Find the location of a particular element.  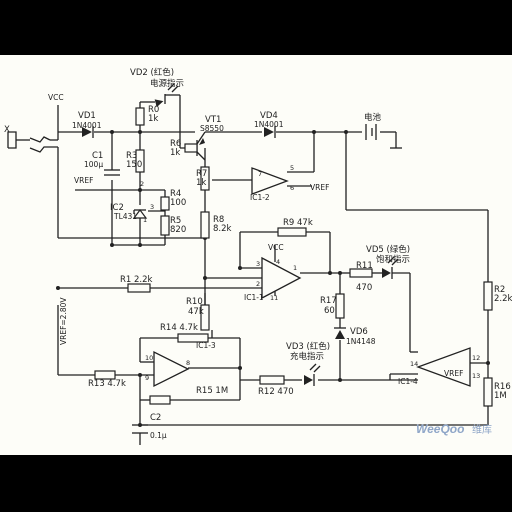

r16-value: 1M is located at coordinates (500, 396).